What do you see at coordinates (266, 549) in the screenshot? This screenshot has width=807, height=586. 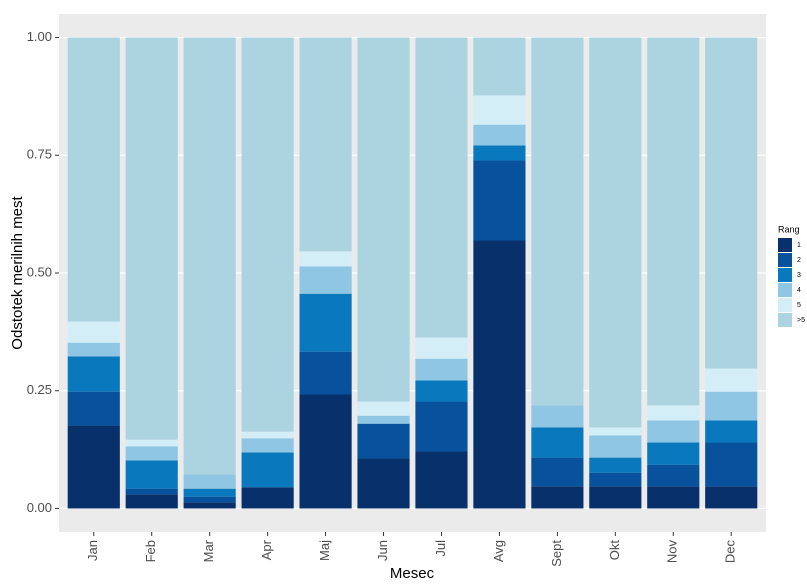 I see `x-tick-label: Apr` at bounding box center [266, 549].